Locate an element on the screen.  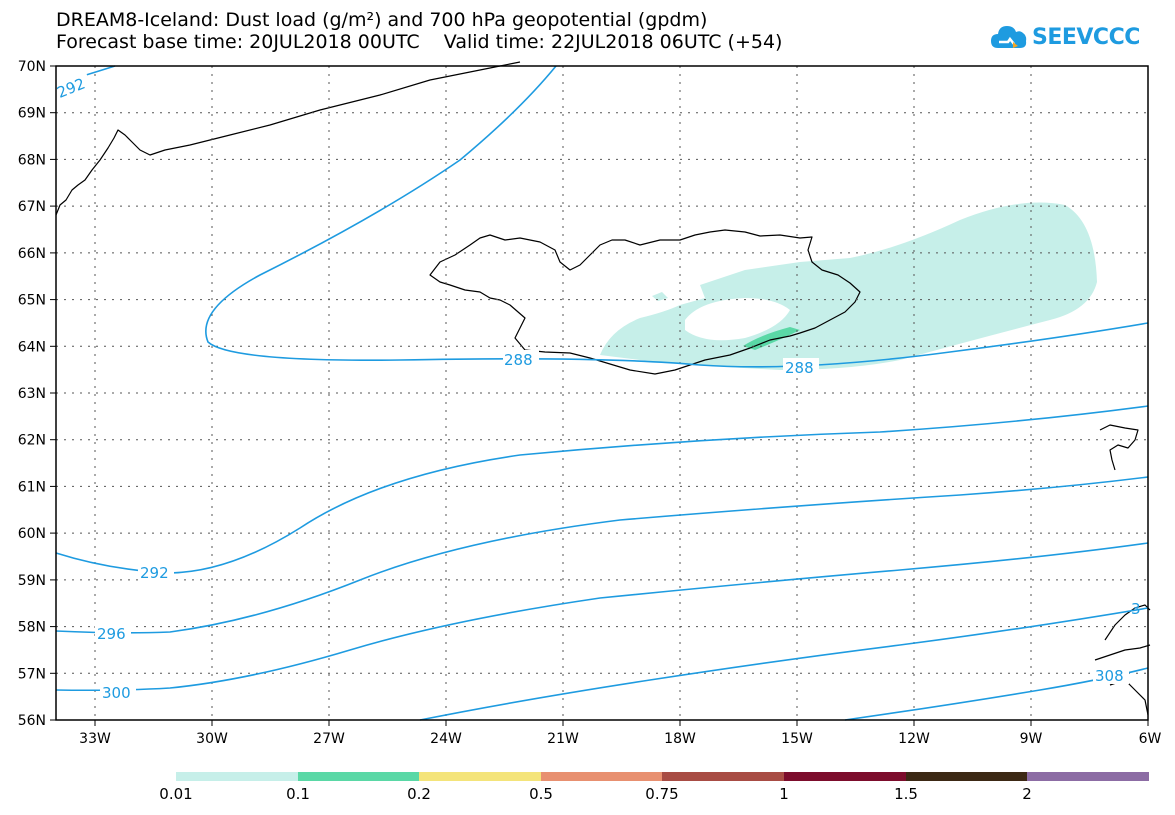
lon-label: 30W is located at coordinates (212, 739).